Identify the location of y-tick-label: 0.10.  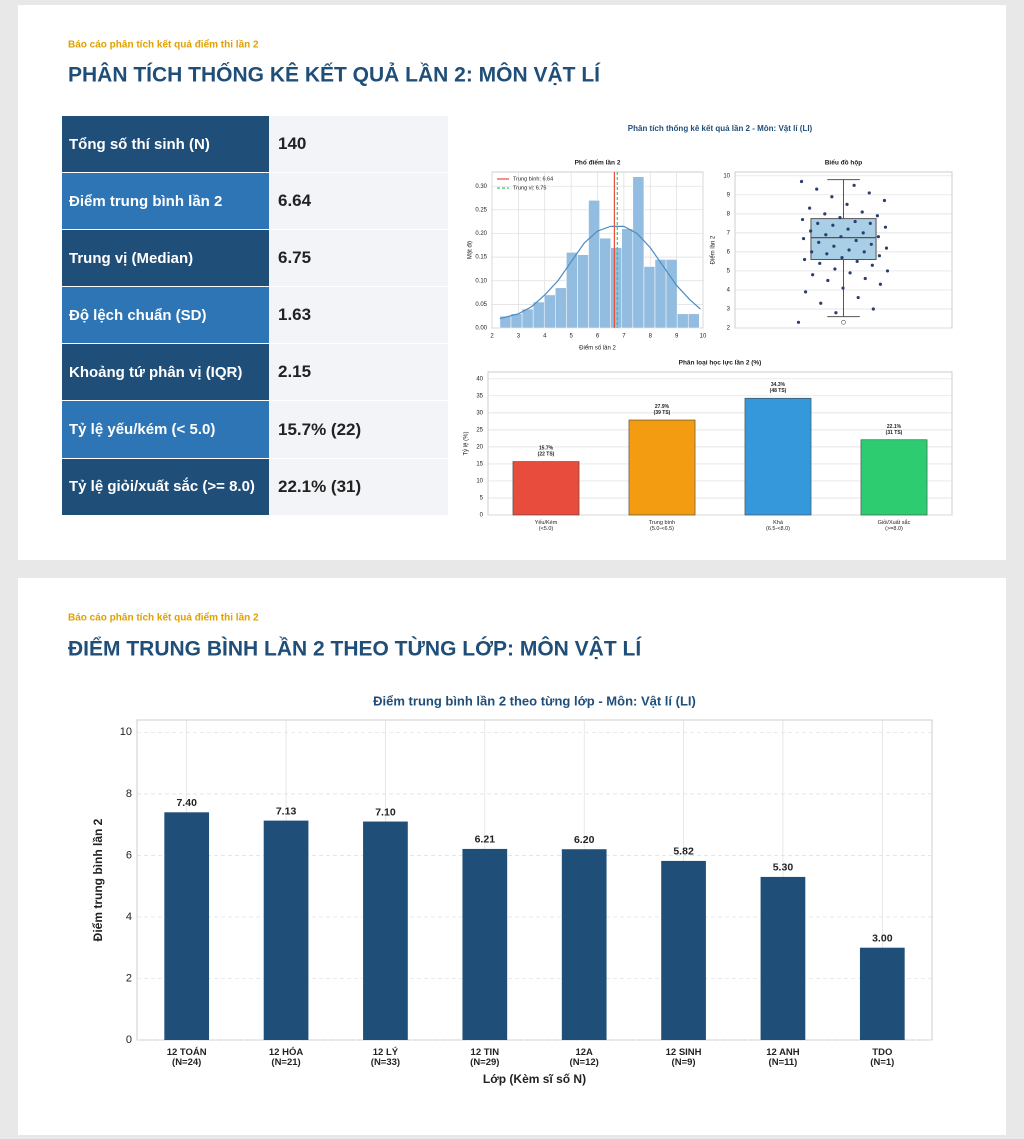
(481, 281).